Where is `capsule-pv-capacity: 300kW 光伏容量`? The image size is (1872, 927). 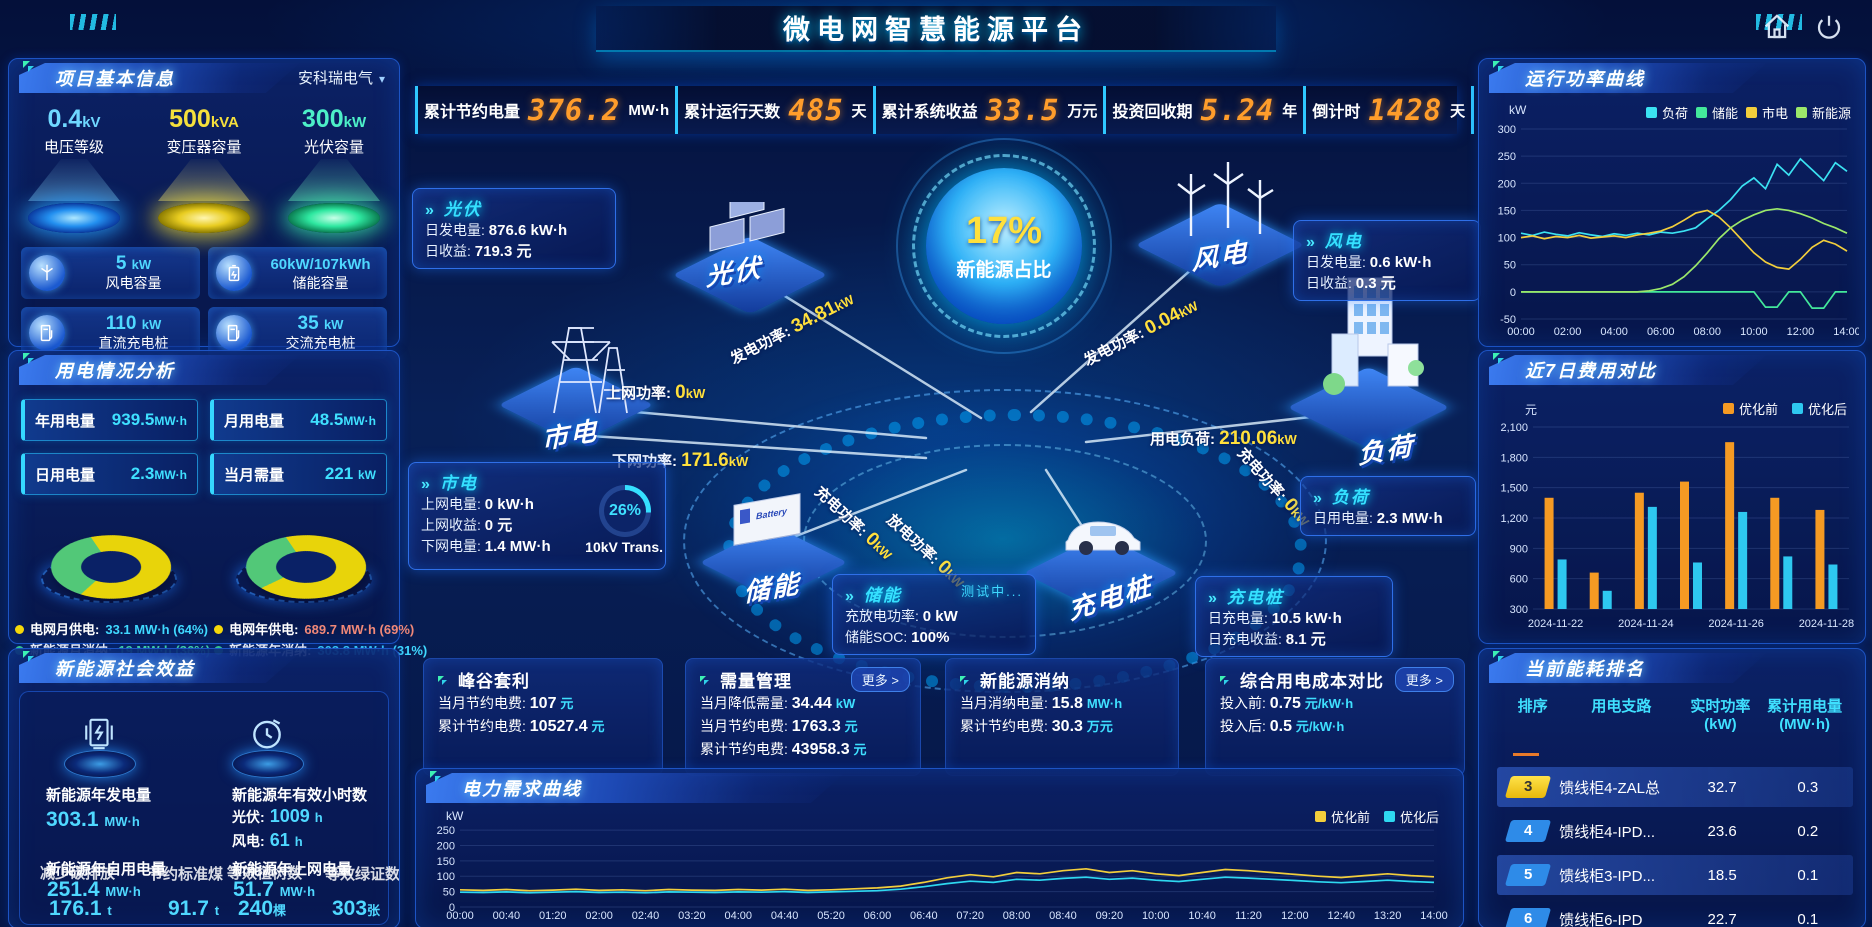 capsule-pv-capacity: 300kW 光伏容量 is located at coordinates (334, 169).